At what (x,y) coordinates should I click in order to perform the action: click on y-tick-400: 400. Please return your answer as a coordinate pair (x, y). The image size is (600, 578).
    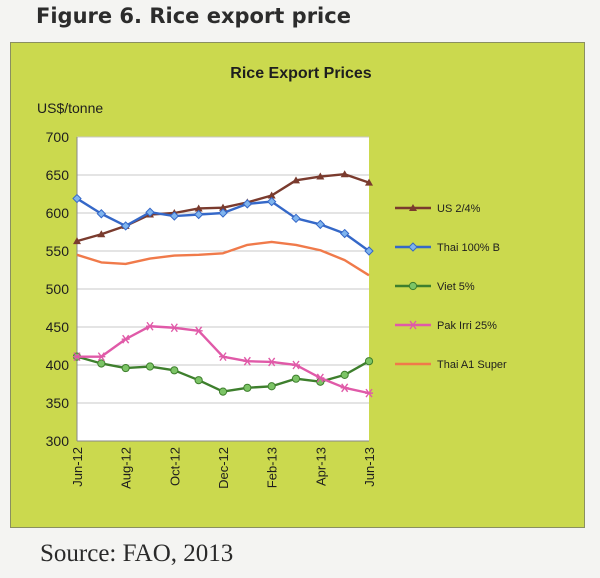
    Looking at the image, I should click on (58, 365).